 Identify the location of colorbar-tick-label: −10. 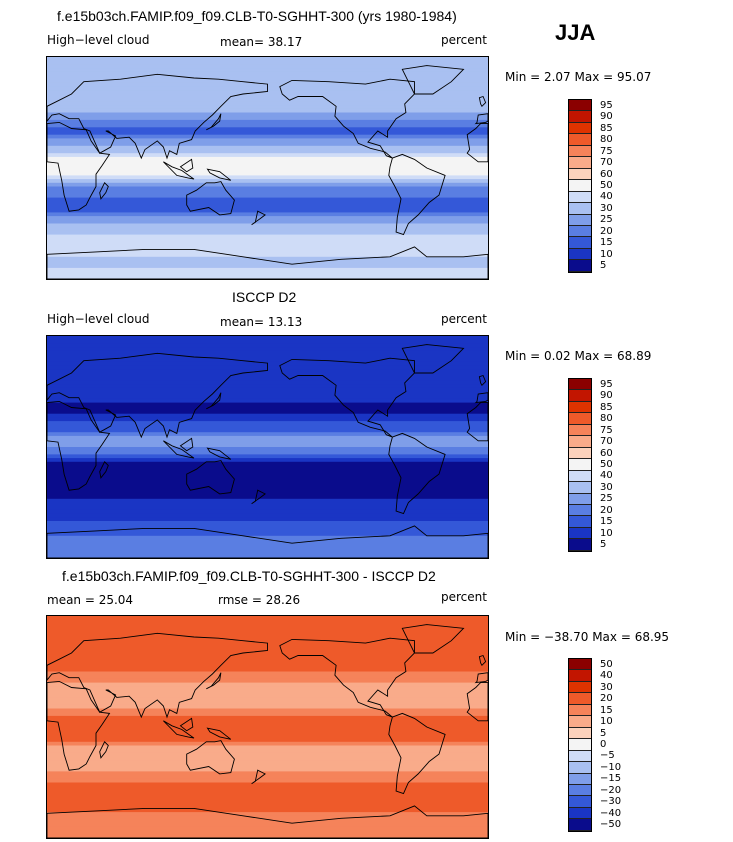
(611, 767).